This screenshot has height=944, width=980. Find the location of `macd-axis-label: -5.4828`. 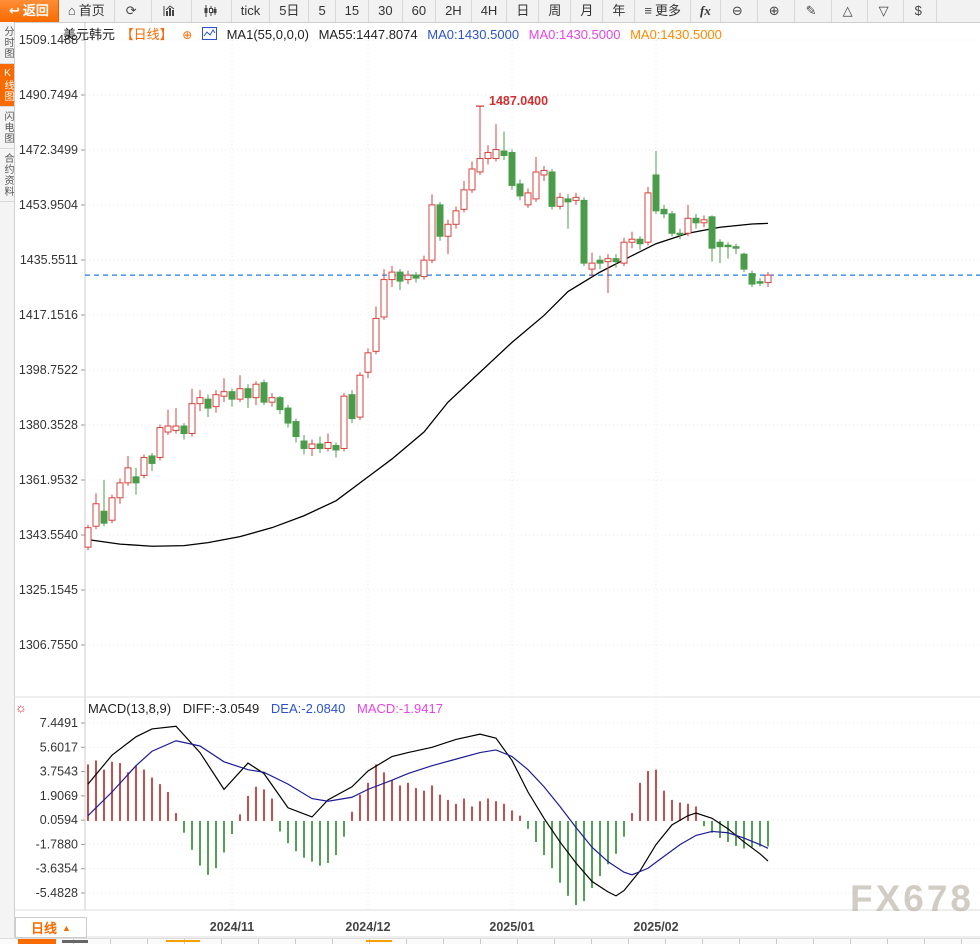

macd-axis-label: -5.4828 is located at coordinates (57, 893).